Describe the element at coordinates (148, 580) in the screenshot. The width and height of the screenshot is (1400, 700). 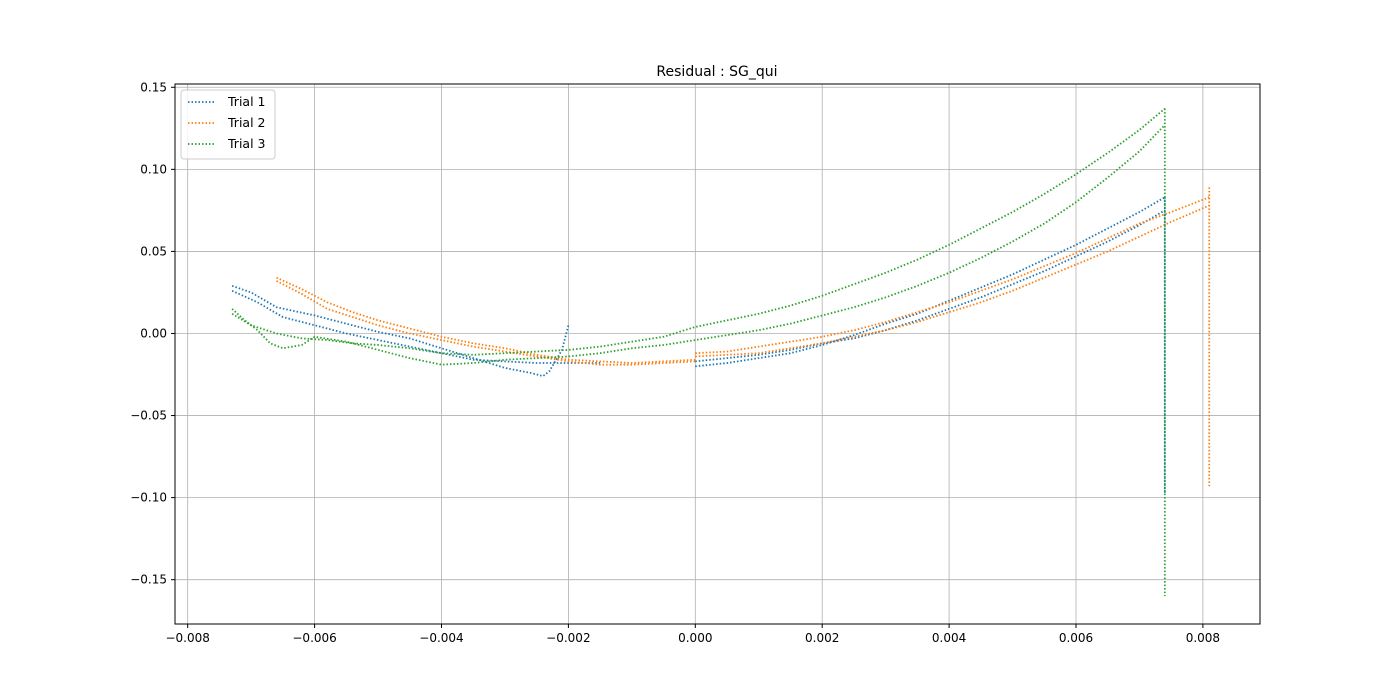
I see `y-tick-label: −0.15` at that location.